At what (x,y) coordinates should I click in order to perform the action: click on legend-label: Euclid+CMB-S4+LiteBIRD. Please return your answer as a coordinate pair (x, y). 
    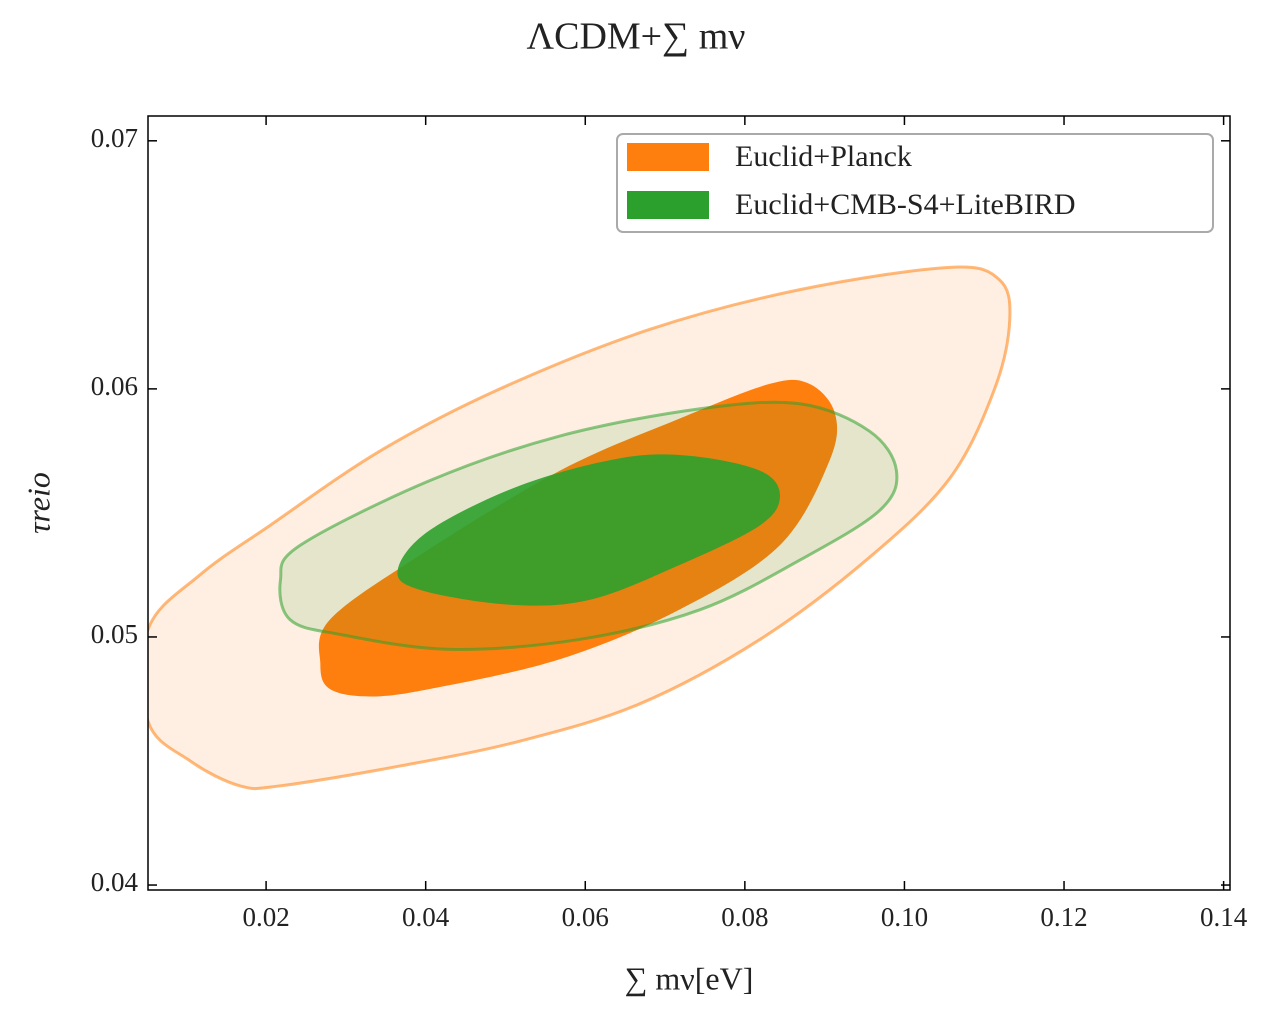
    Looking at the image, I should click on (905, 204).